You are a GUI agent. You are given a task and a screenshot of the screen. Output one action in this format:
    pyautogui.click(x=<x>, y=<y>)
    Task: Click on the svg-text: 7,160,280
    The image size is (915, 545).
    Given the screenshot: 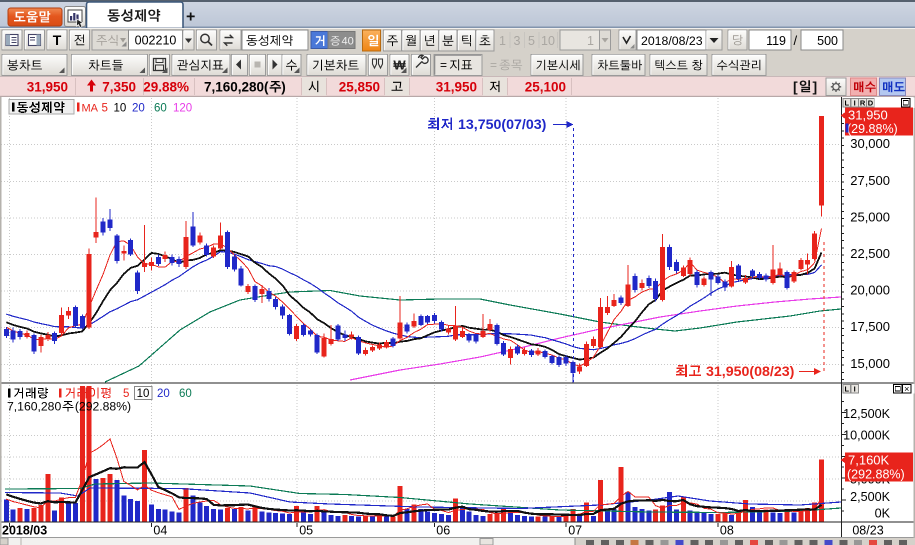 What is the action you would take?
    pyautogui.click(x=34, y=407)
    